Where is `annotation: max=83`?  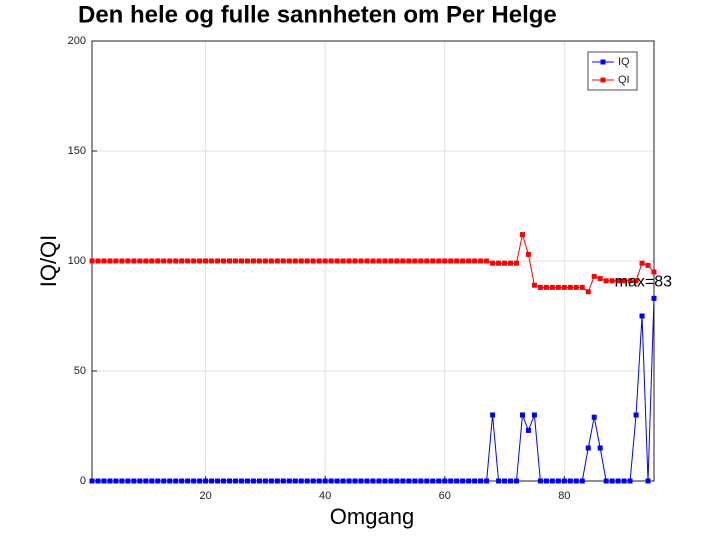 annotation: max=83 is located at coordinates (643, 282).